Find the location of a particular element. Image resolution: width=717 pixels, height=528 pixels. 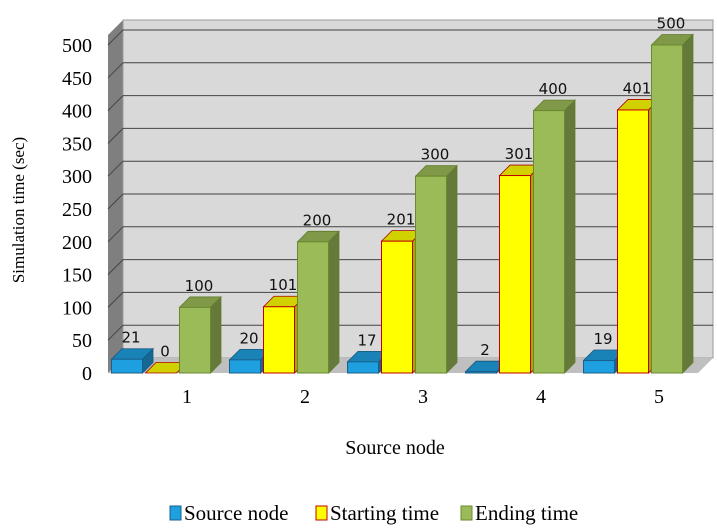

data-label: 500 is located at coordinates (671, 24).